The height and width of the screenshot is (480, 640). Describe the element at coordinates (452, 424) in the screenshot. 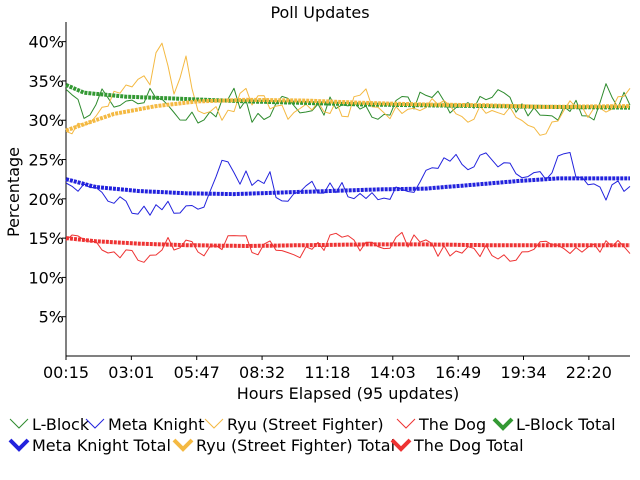

I see `legend-label: The Dog` at that location.